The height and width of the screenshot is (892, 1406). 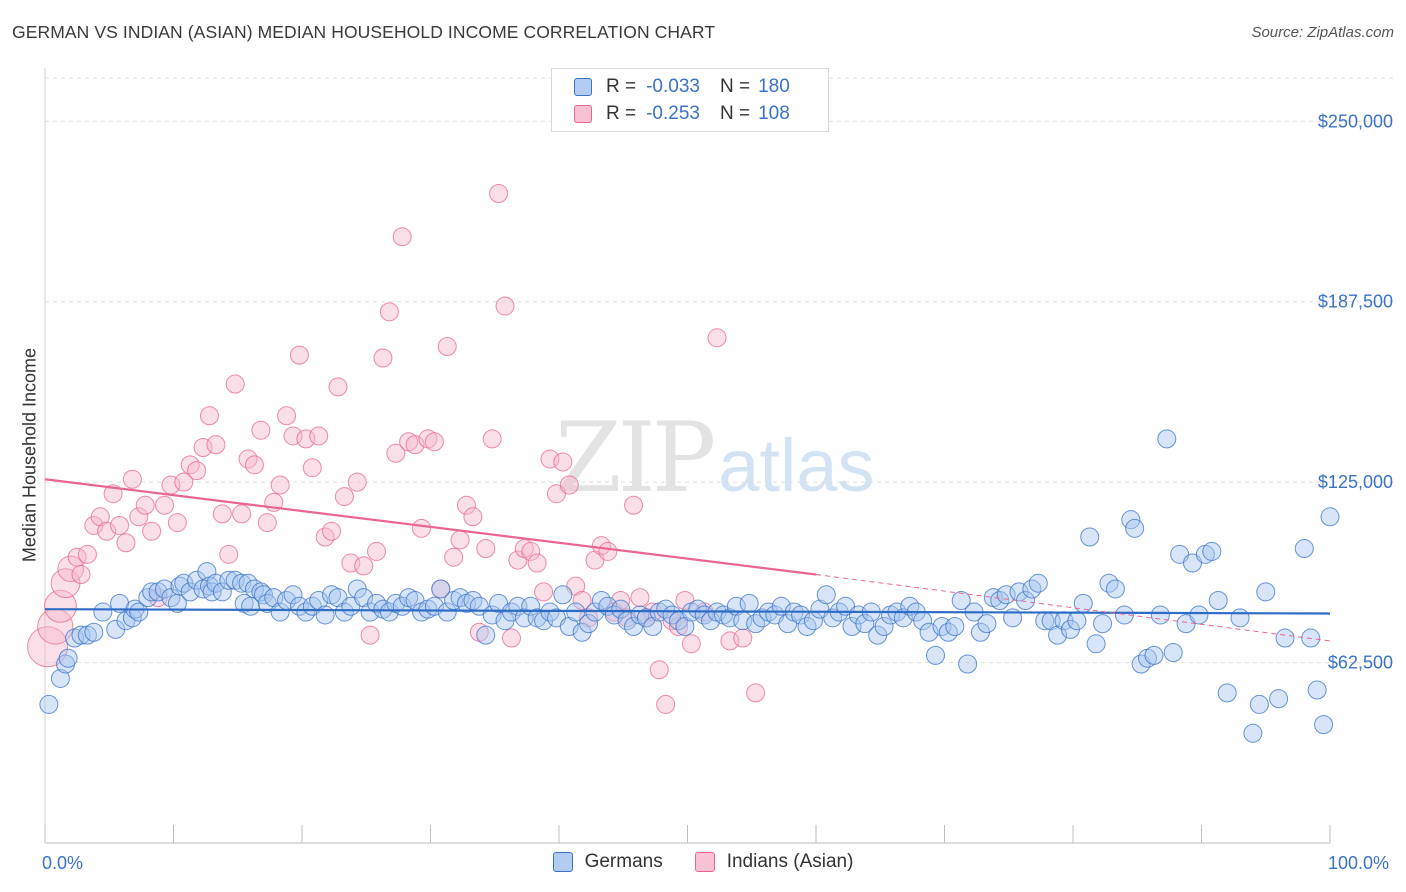 I want to click on r-value: -0.253, so click(x=673, y=113).